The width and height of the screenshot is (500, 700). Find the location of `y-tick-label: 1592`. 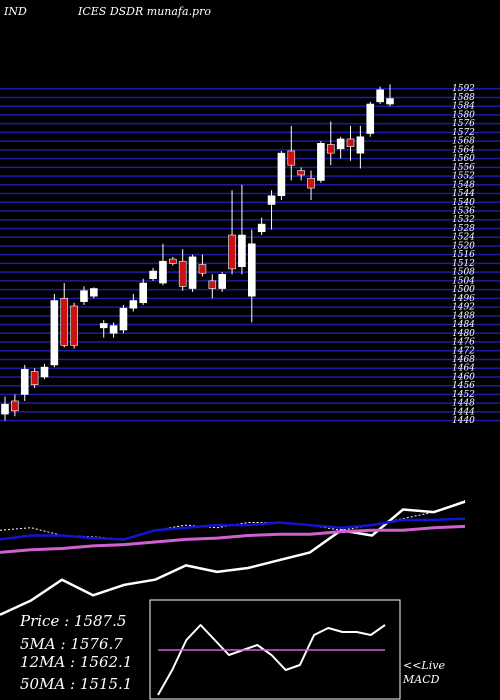

y-tick-label: 1592 is located at coordinates (463, 89).